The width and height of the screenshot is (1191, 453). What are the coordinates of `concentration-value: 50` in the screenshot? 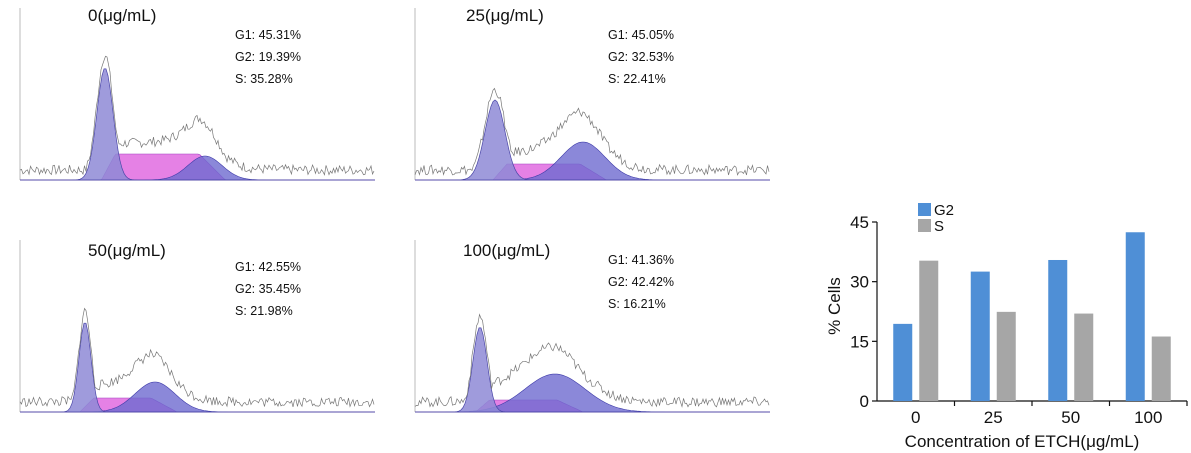 It's located at (97, 250).